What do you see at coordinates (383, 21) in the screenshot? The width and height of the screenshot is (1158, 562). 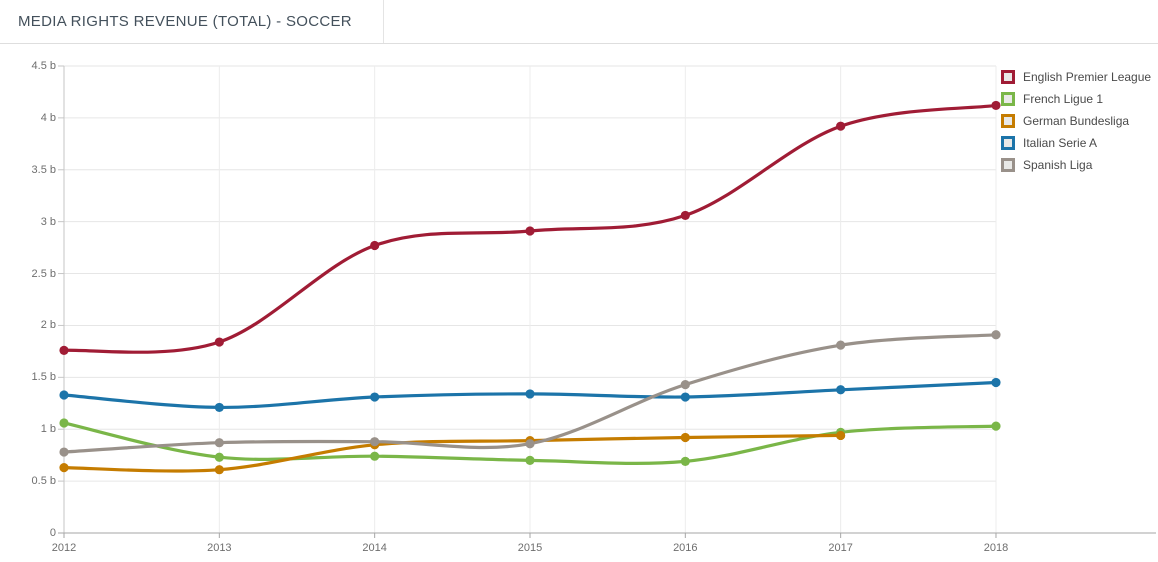 I see `header-column-divider` at bounding box center [383, 21].